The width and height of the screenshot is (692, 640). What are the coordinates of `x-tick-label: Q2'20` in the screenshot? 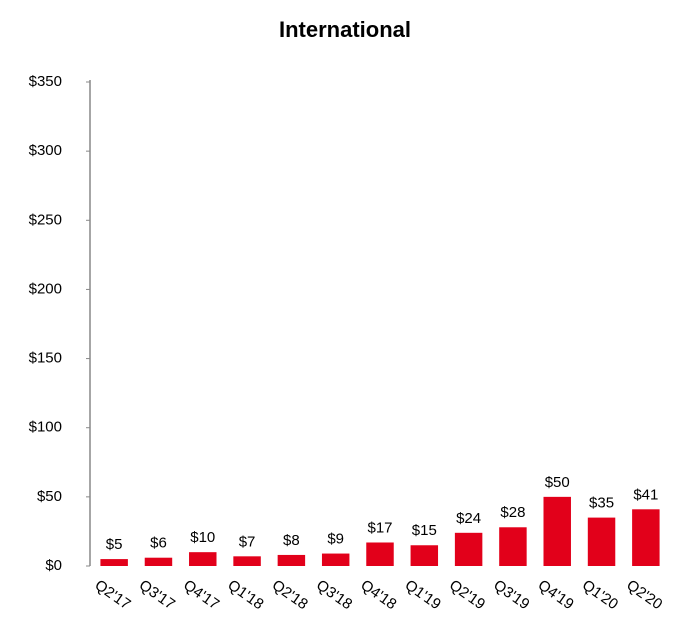 It's located at (644, 595).